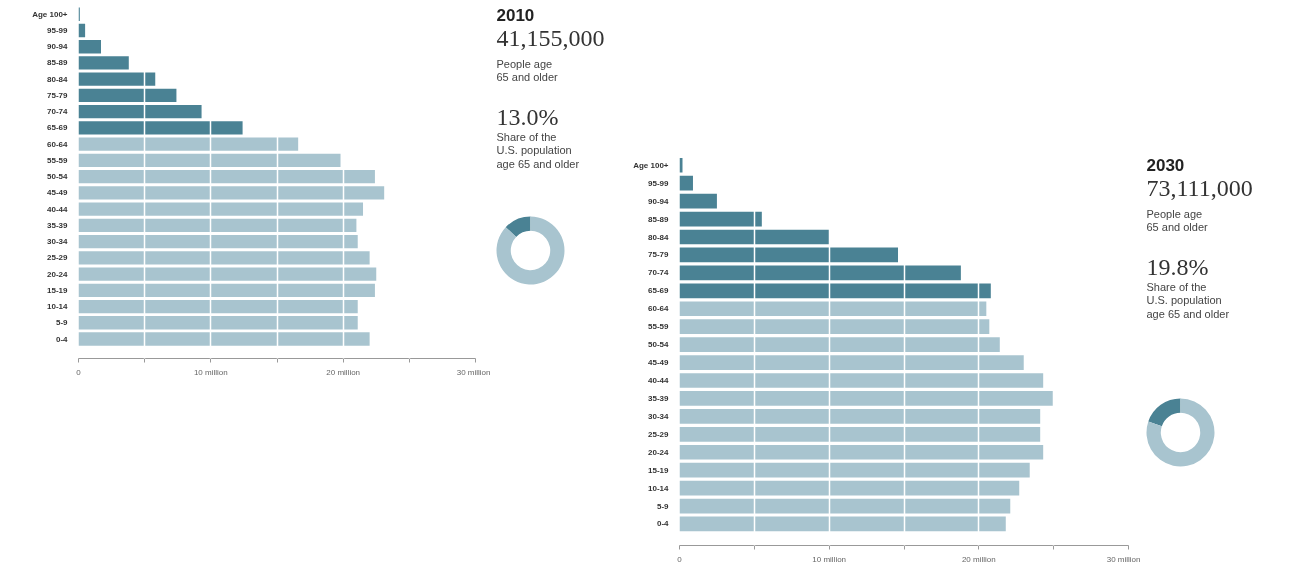  What do you see at coordinates (1199, 187) in the screenshot?
I see `text: 73,111,000` at bounding box center [1199, 187].